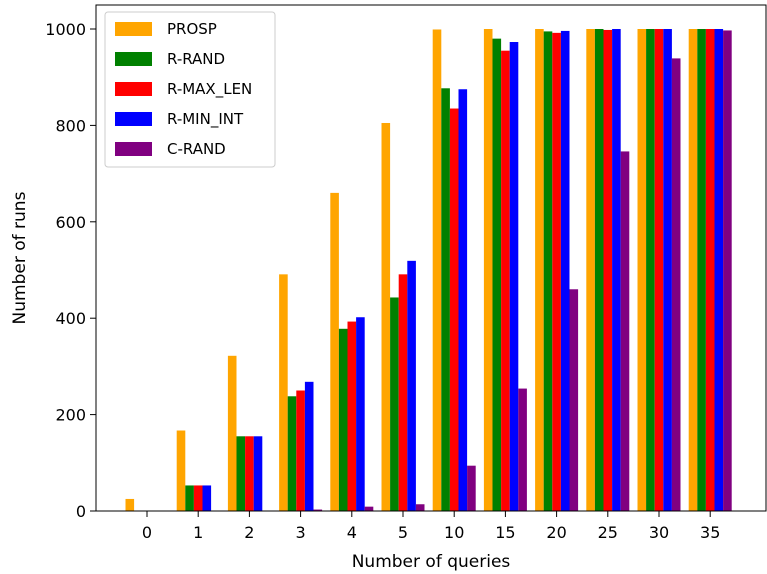 The width and height of the screenshot is (767, 574). Describe the element at coordinates (403, 532) in the screenshot. I see `x-tick-label: 5` at that location.